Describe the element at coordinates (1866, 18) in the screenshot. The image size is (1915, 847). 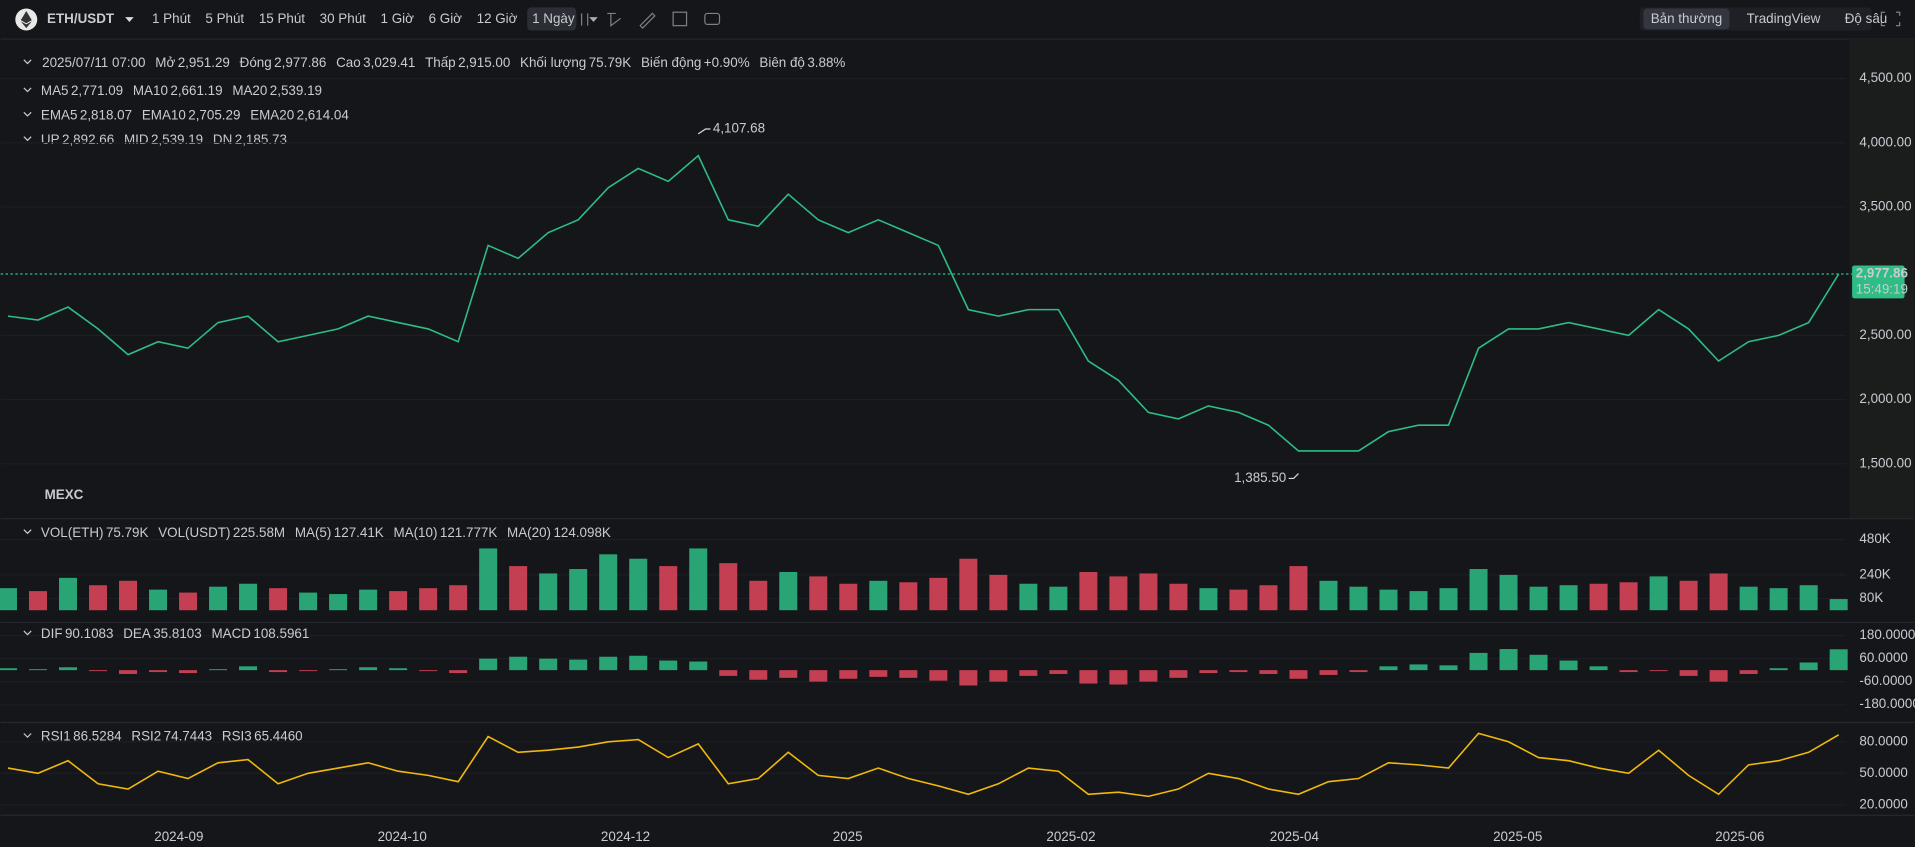
I see `view-tab: Độ sâu` at that location.